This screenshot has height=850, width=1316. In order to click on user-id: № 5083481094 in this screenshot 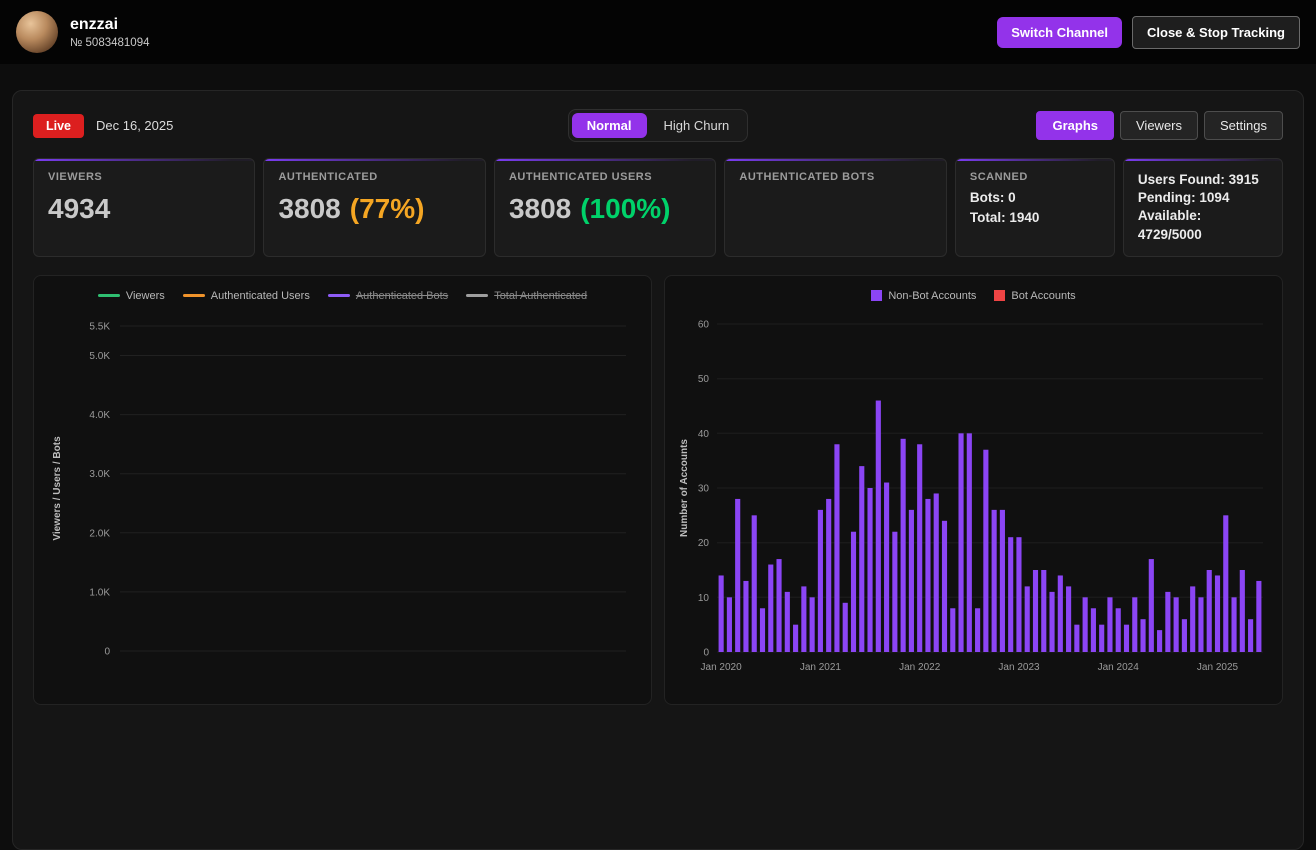, I will do `click(110, 42)`.